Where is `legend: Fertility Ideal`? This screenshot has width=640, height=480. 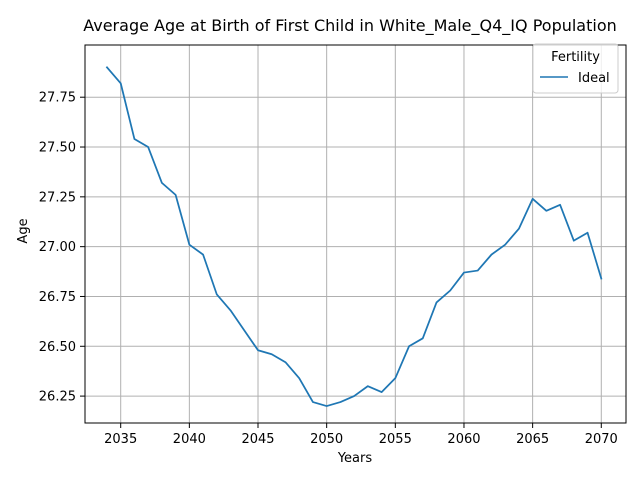 legend: Fertility Ideal is located at coordinates (575, 68).